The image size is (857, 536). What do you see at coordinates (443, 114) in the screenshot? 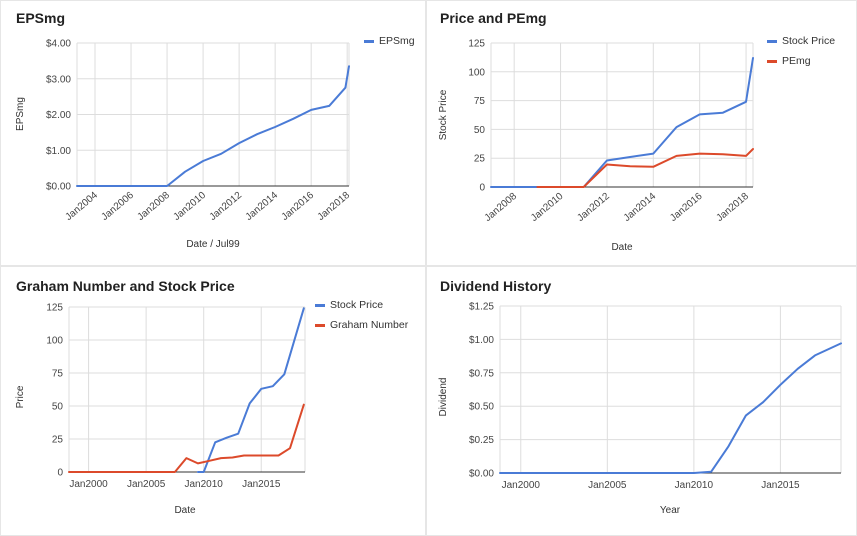
I see `y-axis-title: Stock Price` at bounding box center [443, 114].